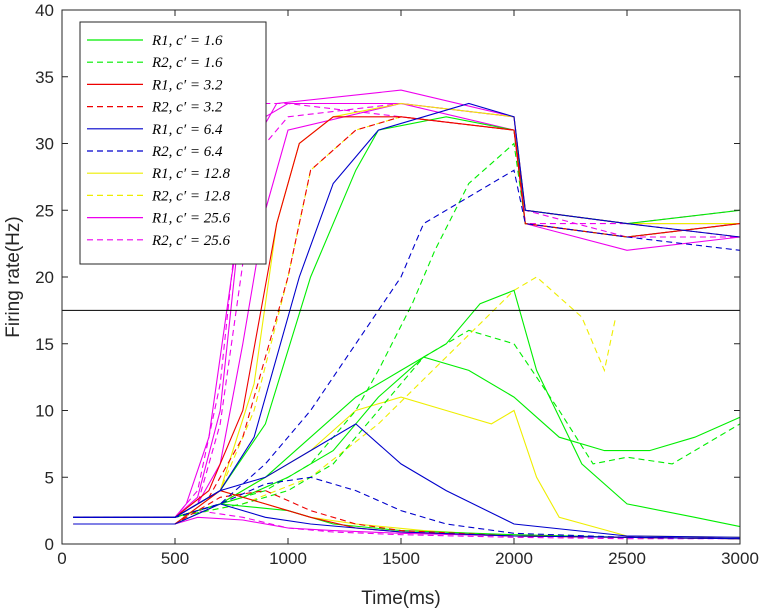 The height and width of the screenshot is (612, 766). Describe the element at coordinates (187, 63) in the screenshot. I see `legend-label: R2, c′ = 1.6` at that location.